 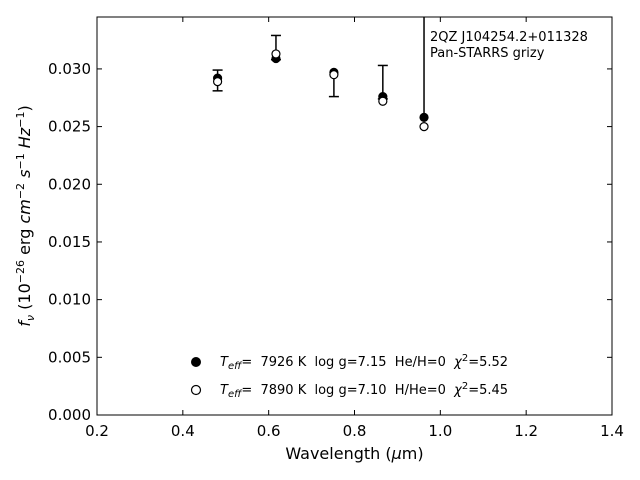 I want to click on y-tick-label: 0.005, so click(x=69, y=357).